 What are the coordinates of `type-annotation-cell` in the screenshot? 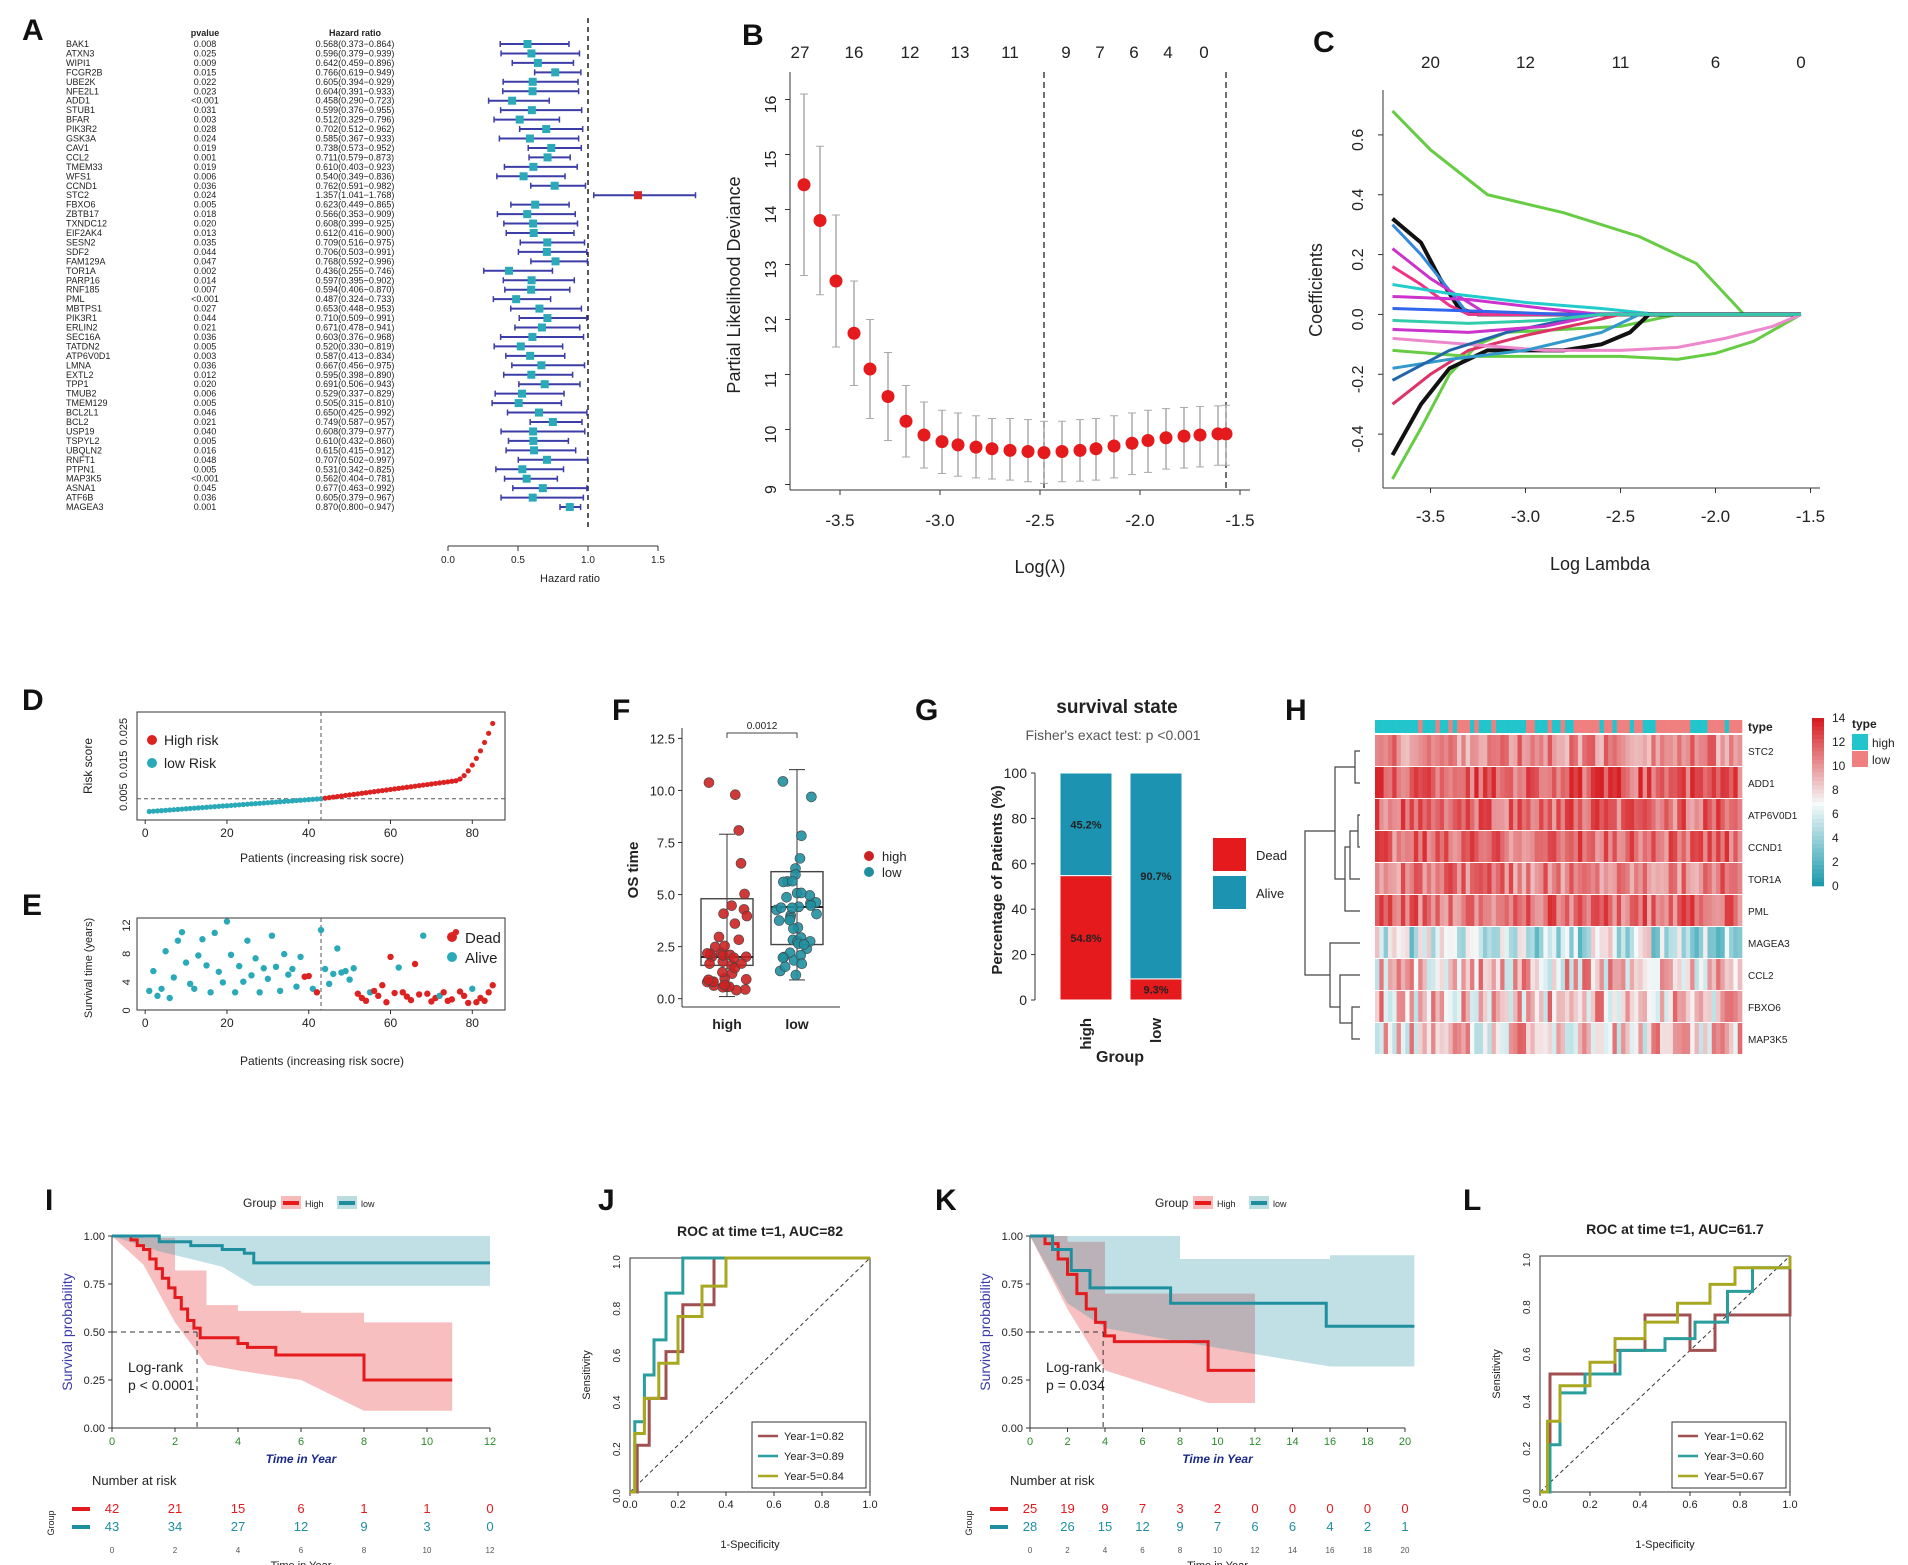 It's located at (1399, 726).